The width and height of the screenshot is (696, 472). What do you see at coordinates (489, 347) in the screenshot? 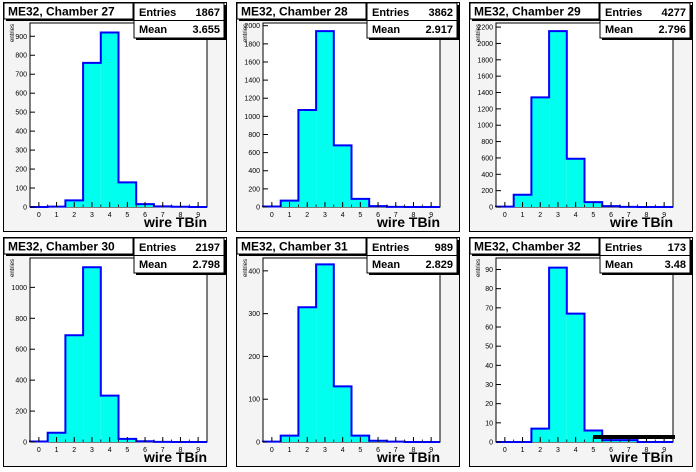
I see `y-tick-label: 50` at bounding box center [489, 347].